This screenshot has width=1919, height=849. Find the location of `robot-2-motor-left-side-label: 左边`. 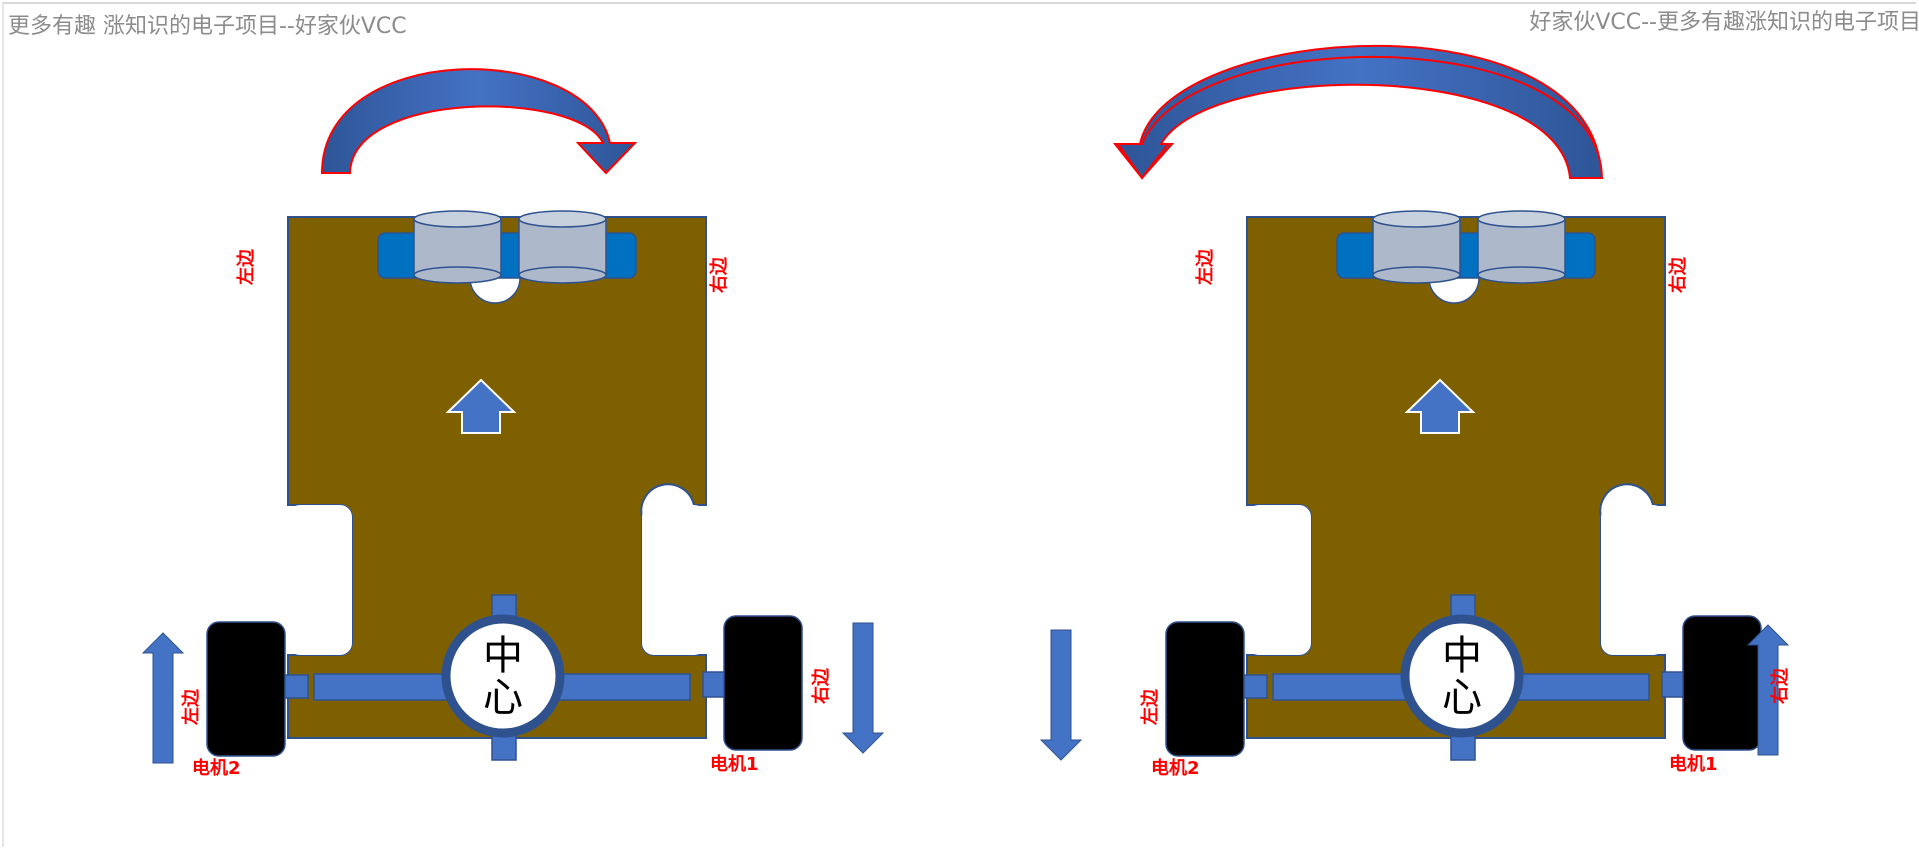

robot-2-motor-left-side-label: 左边 is located at coordinates (1150, 706).